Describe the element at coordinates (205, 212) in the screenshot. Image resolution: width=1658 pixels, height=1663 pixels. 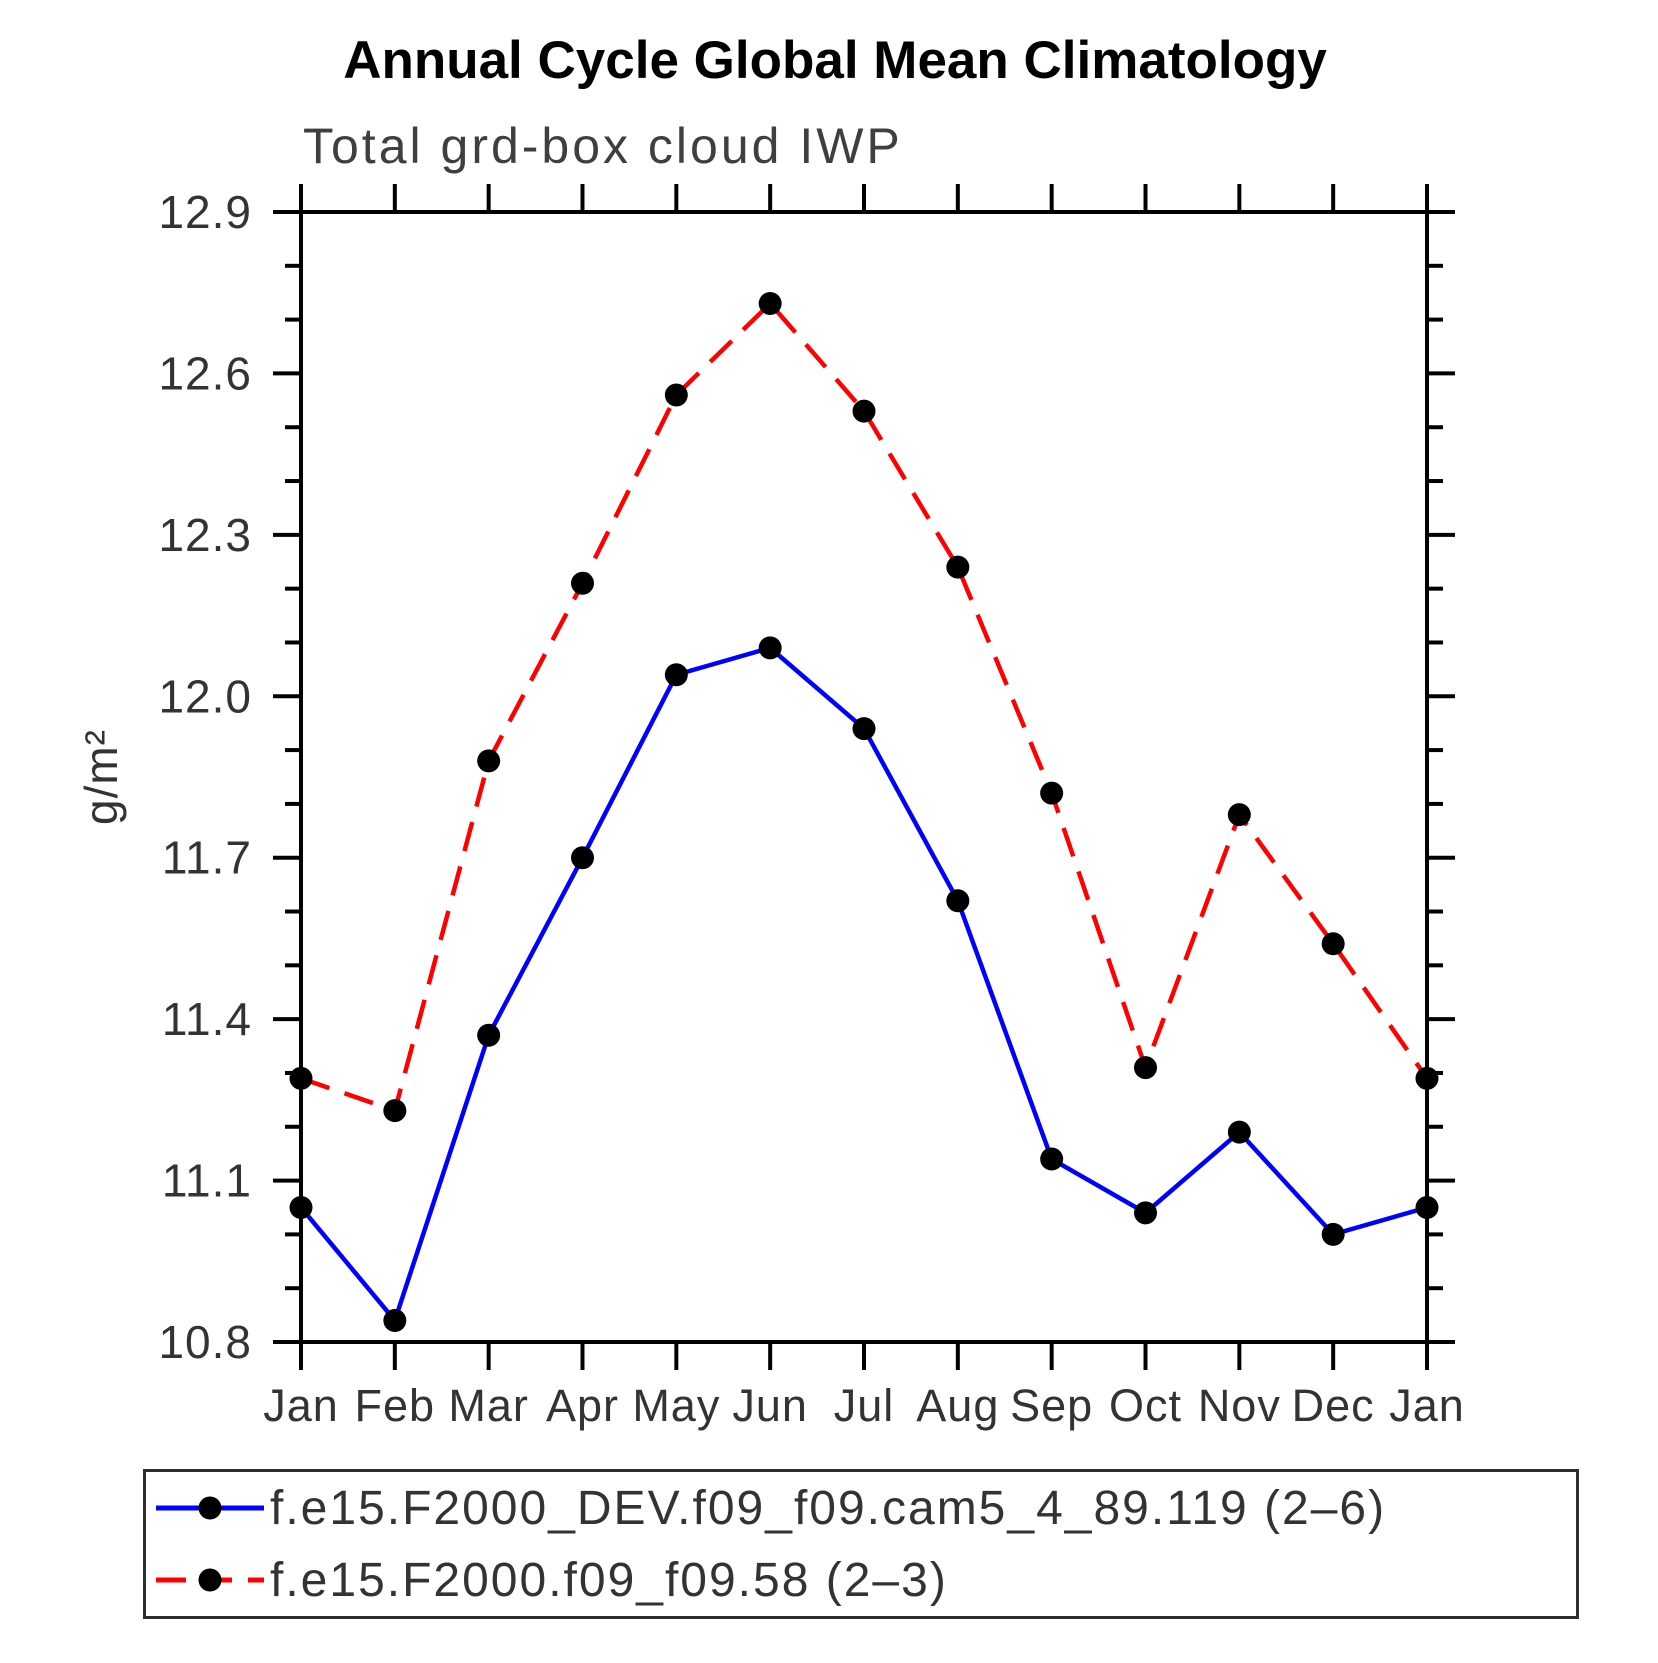
I see `y-tick-label: 12.9` at that location.